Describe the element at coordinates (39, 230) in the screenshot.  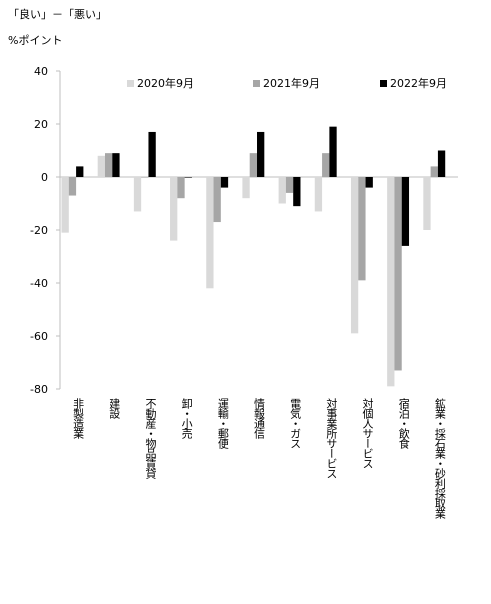
I see `y-tick-label: -20` at that location.